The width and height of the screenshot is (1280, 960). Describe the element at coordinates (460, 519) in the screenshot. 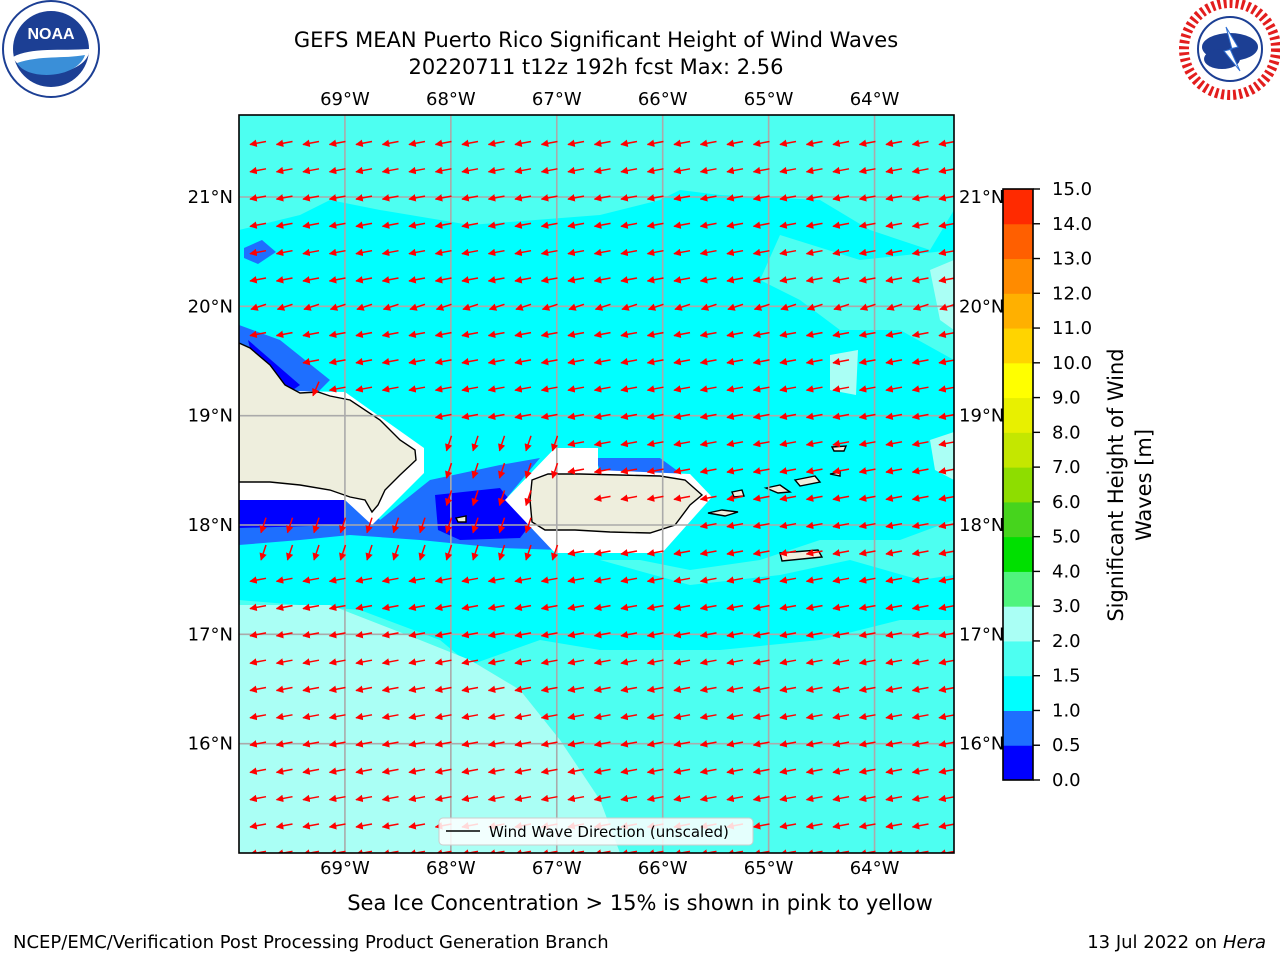

I see `mona-island` at that location.